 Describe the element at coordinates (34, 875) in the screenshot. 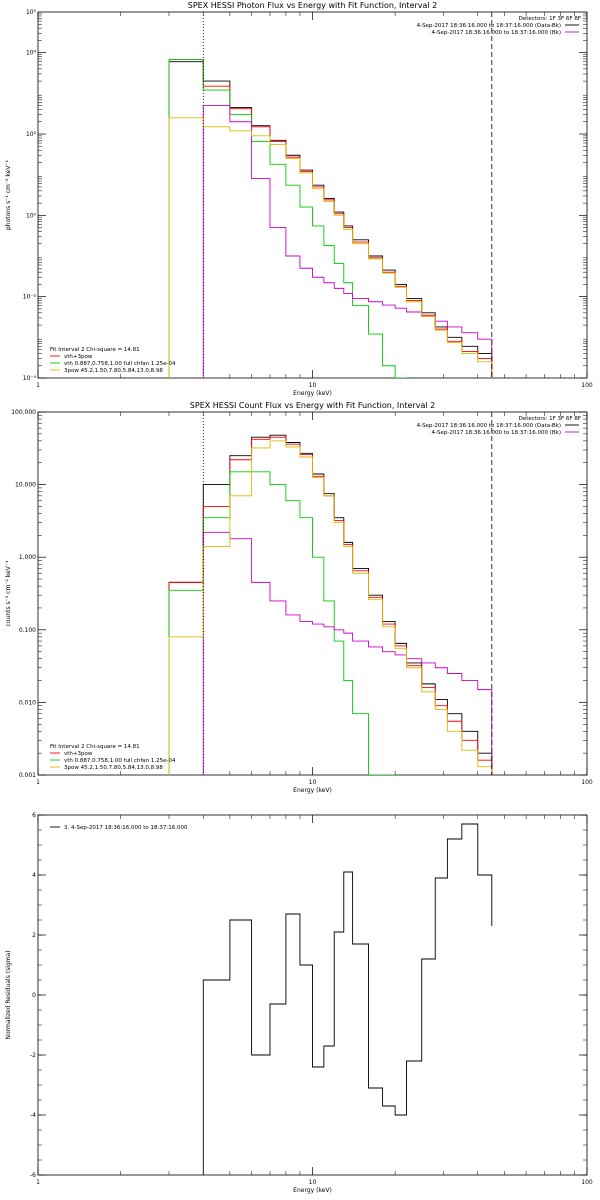

I see `y-tick-label: 4` at that location.